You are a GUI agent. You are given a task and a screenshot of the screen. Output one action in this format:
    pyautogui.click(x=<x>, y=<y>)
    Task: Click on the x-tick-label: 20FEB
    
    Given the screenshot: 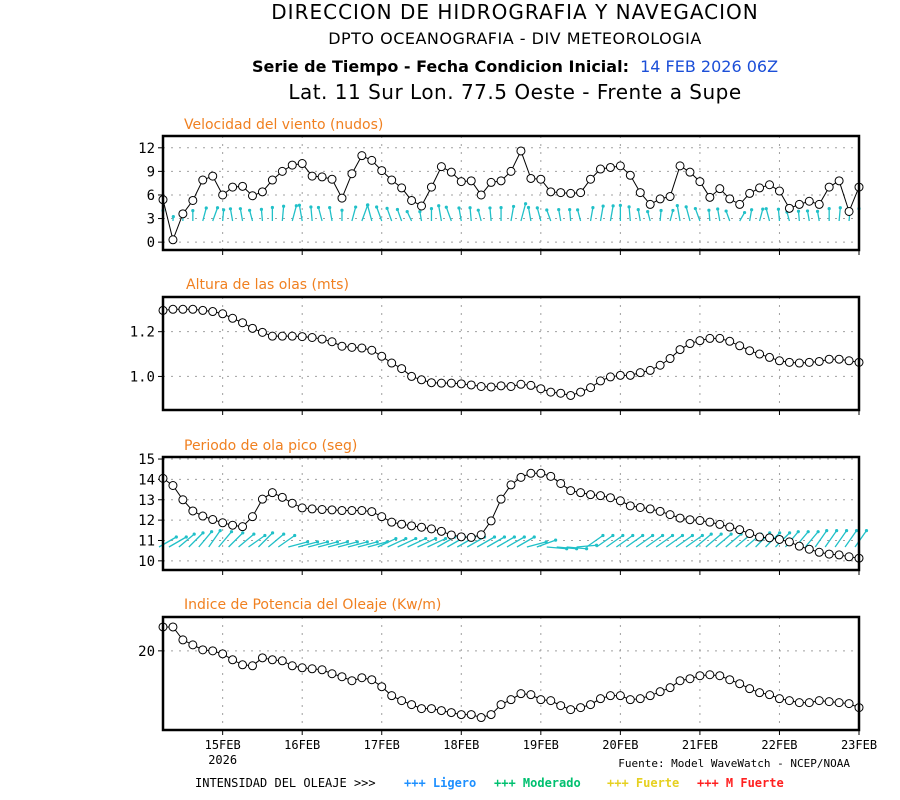 What is the action you would take?
    pyautogui.click(x=620, y=745)
    